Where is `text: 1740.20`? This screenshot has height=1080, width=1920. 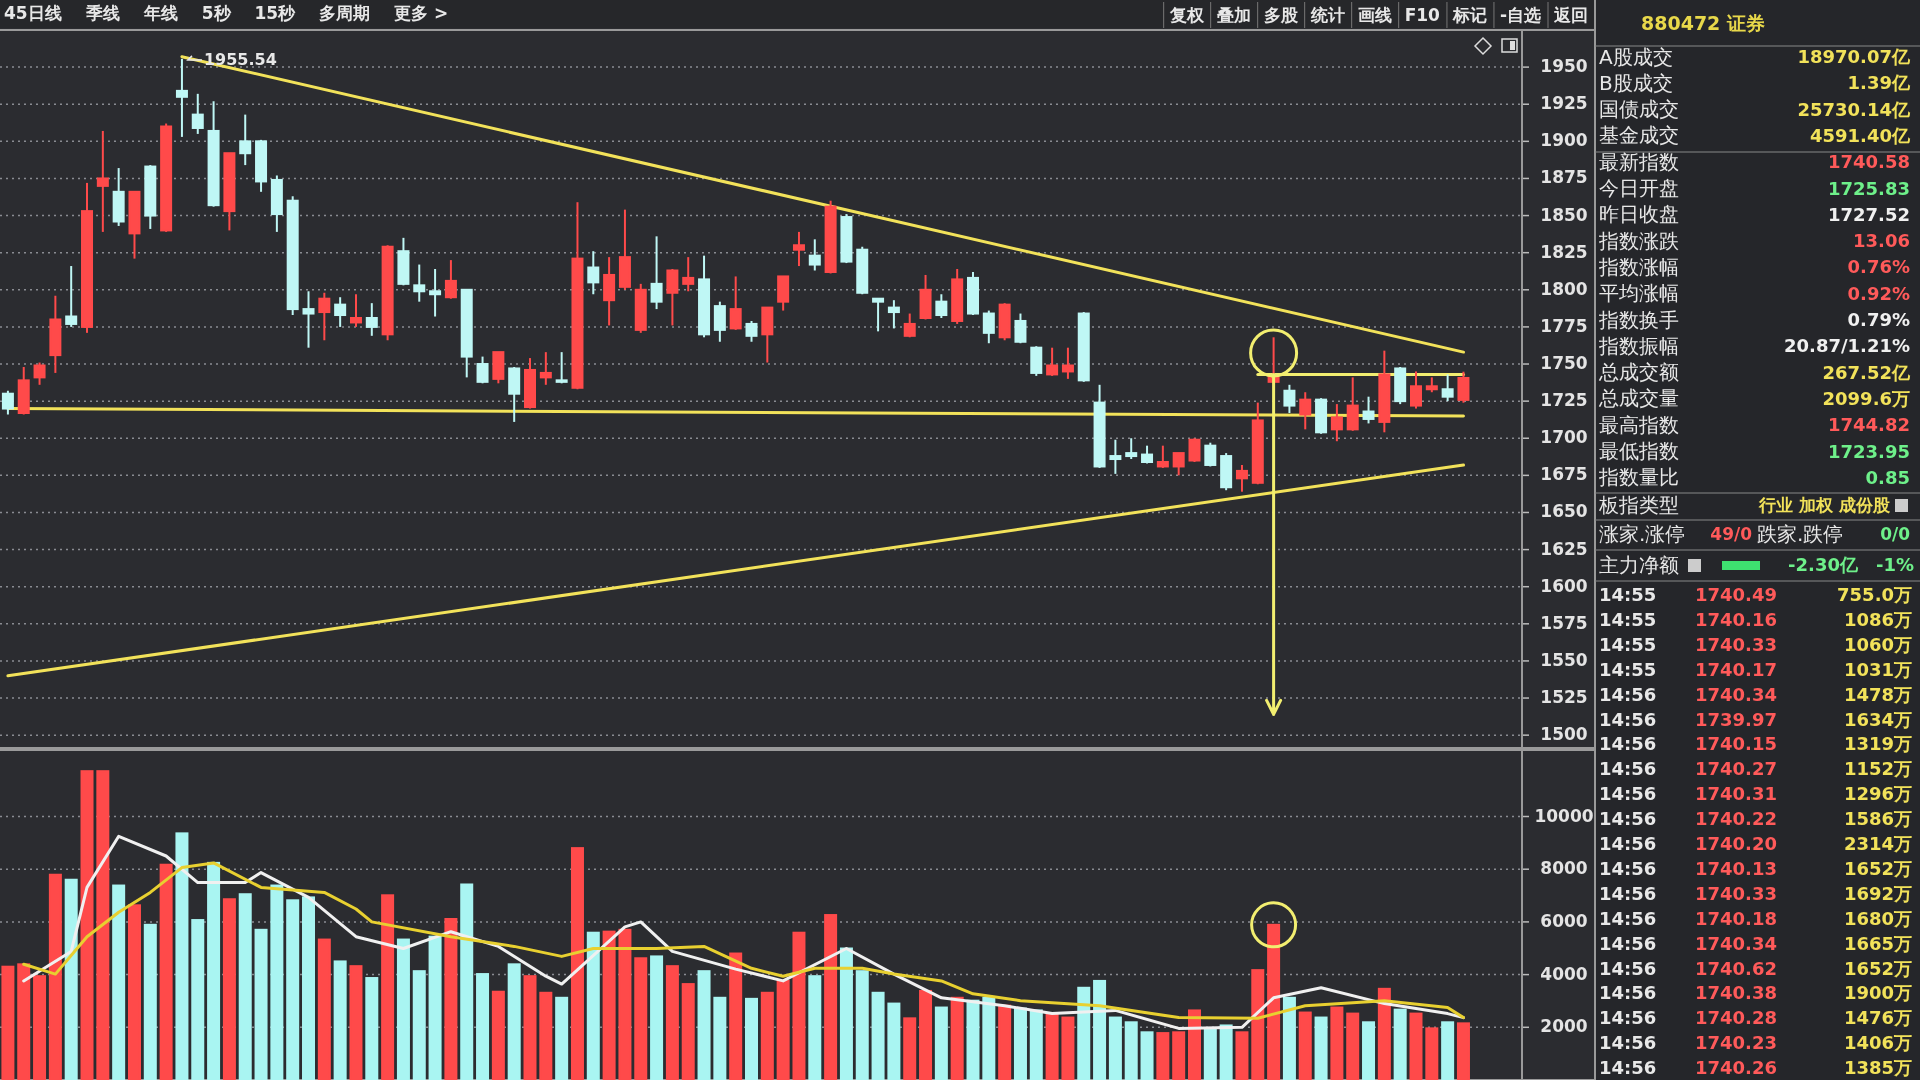
text: 1740.20 is located at coordinates (1736, 843).